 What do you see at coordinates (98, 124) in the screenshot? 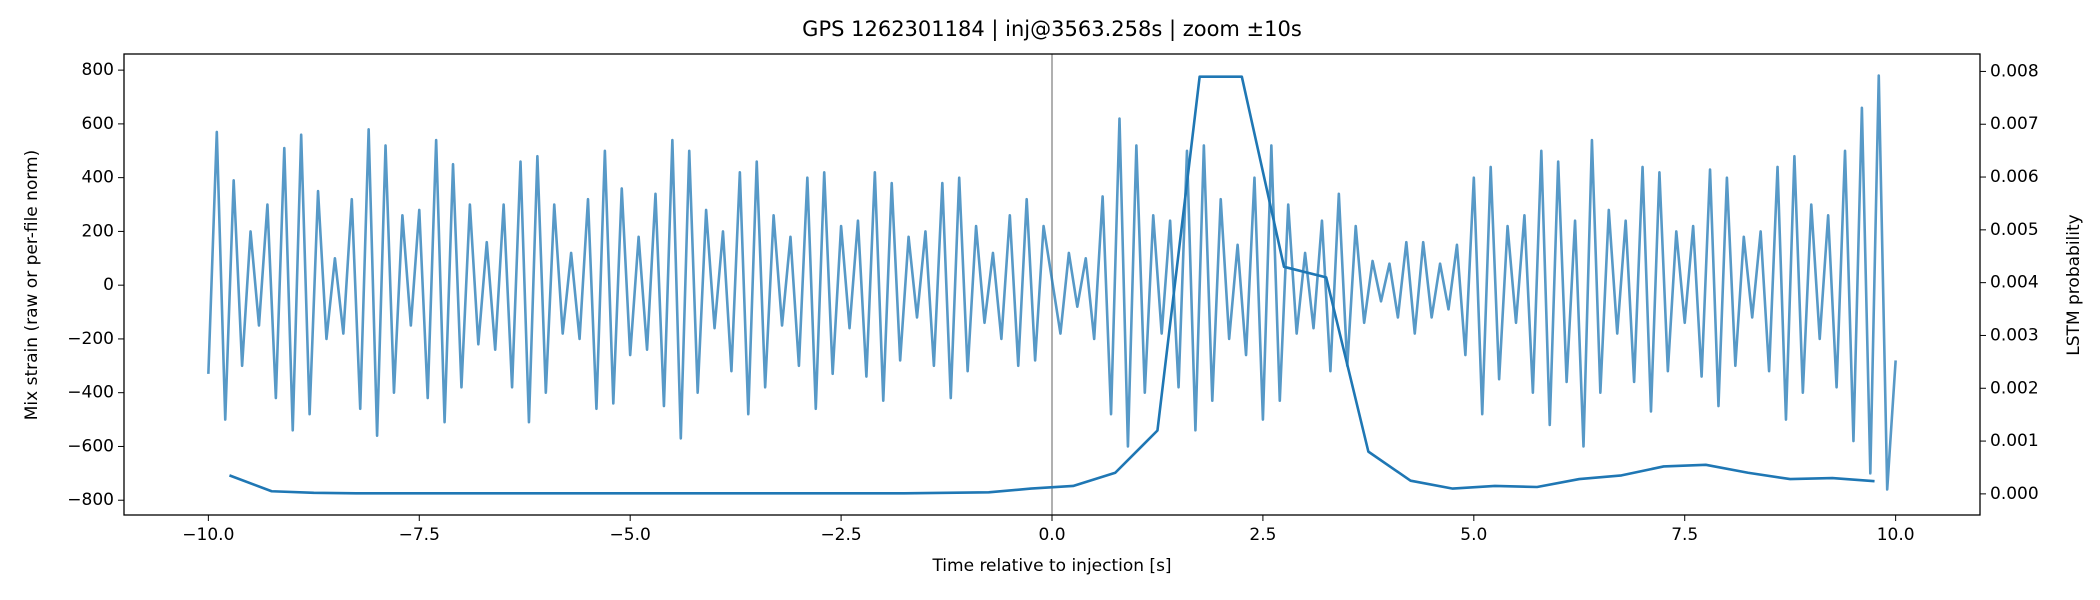
I see `y-tick-label: 600` at bounding box center [98, 124].